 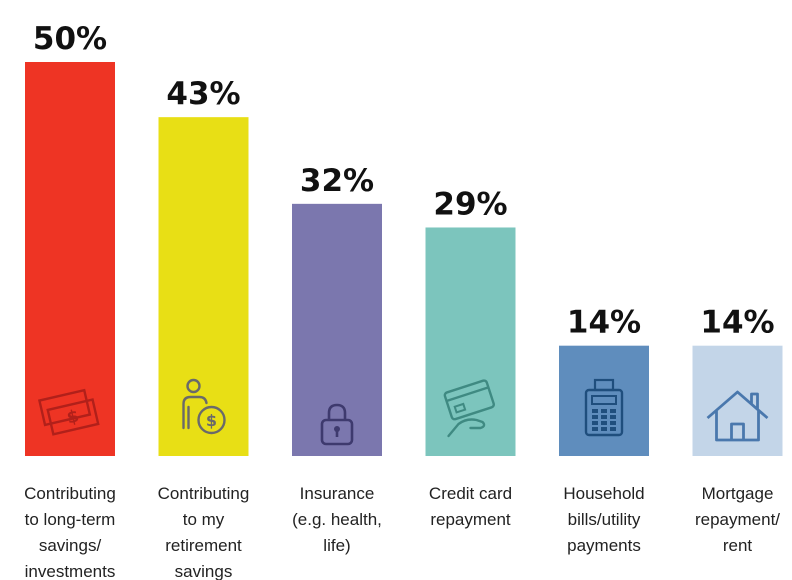 I want to click on category-label-line: payments, so click(x=604, y=545).